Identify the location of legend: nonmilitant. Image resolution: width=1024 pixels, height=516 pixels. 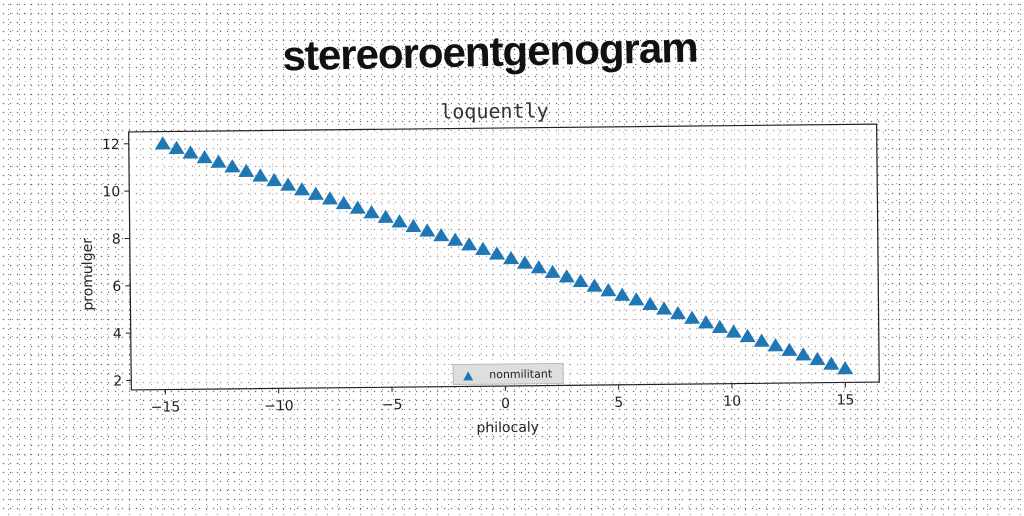
(508, 373).